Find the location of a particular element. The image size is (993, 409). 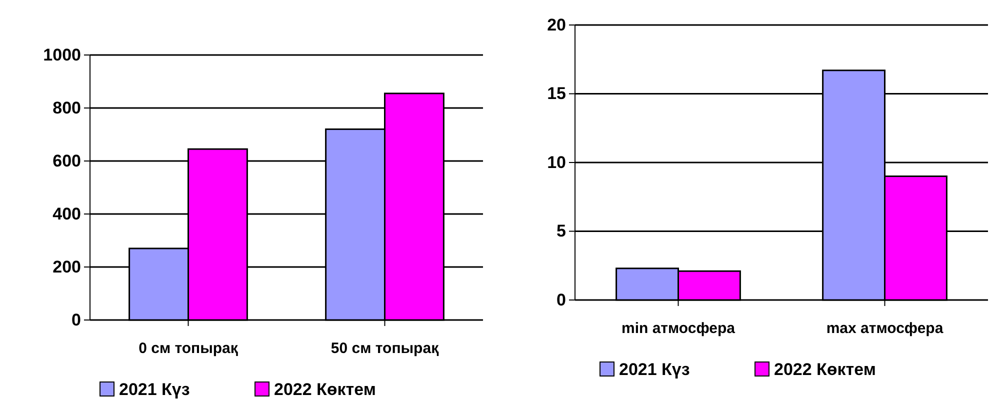

y-tick-label: 800 is located at coordinates (66, 108).